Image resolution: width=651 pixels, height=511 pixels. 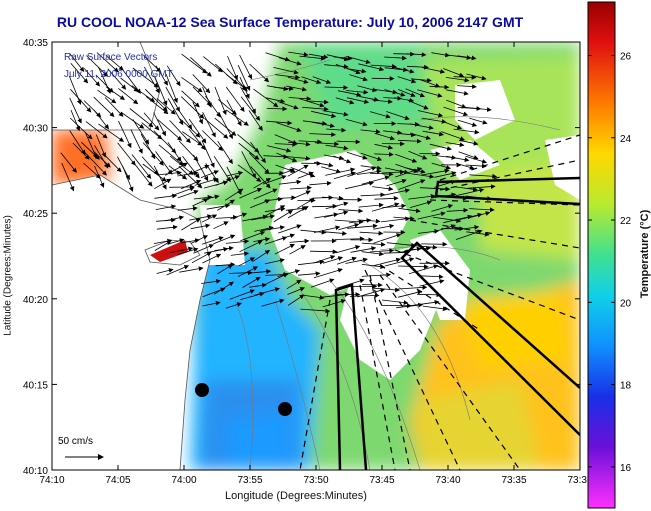 What do you see at coordinates (626, 56) in the screenshot?
I see `colorbar-tick-label: 26` at bounding box center [626, 56].